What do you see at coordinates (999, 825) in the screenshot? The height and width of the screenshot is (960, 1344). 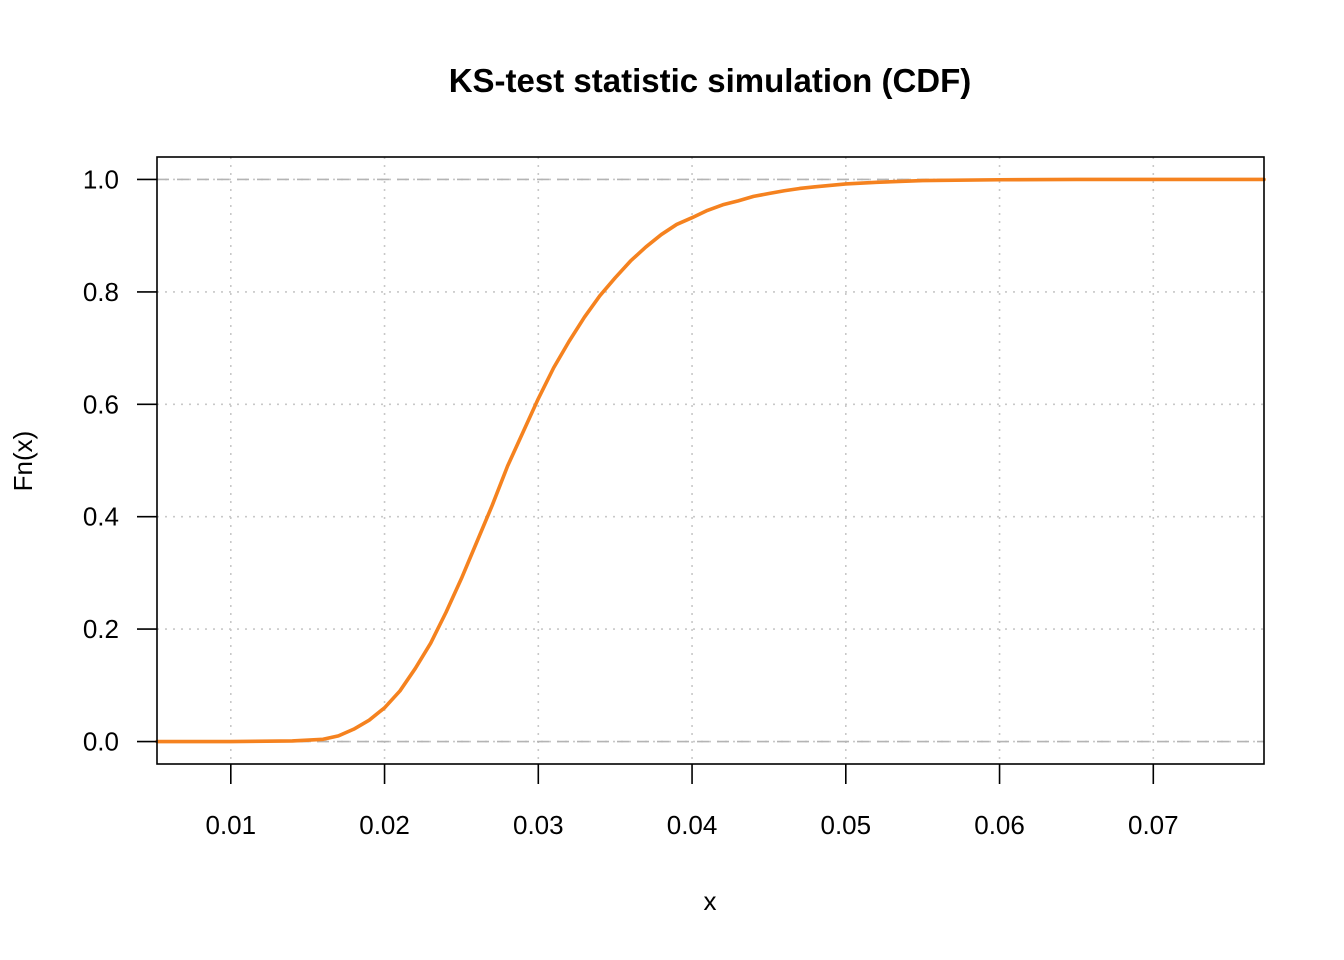 I see `x-tick-label-5: 0.06` at bounding box center [999, 825].